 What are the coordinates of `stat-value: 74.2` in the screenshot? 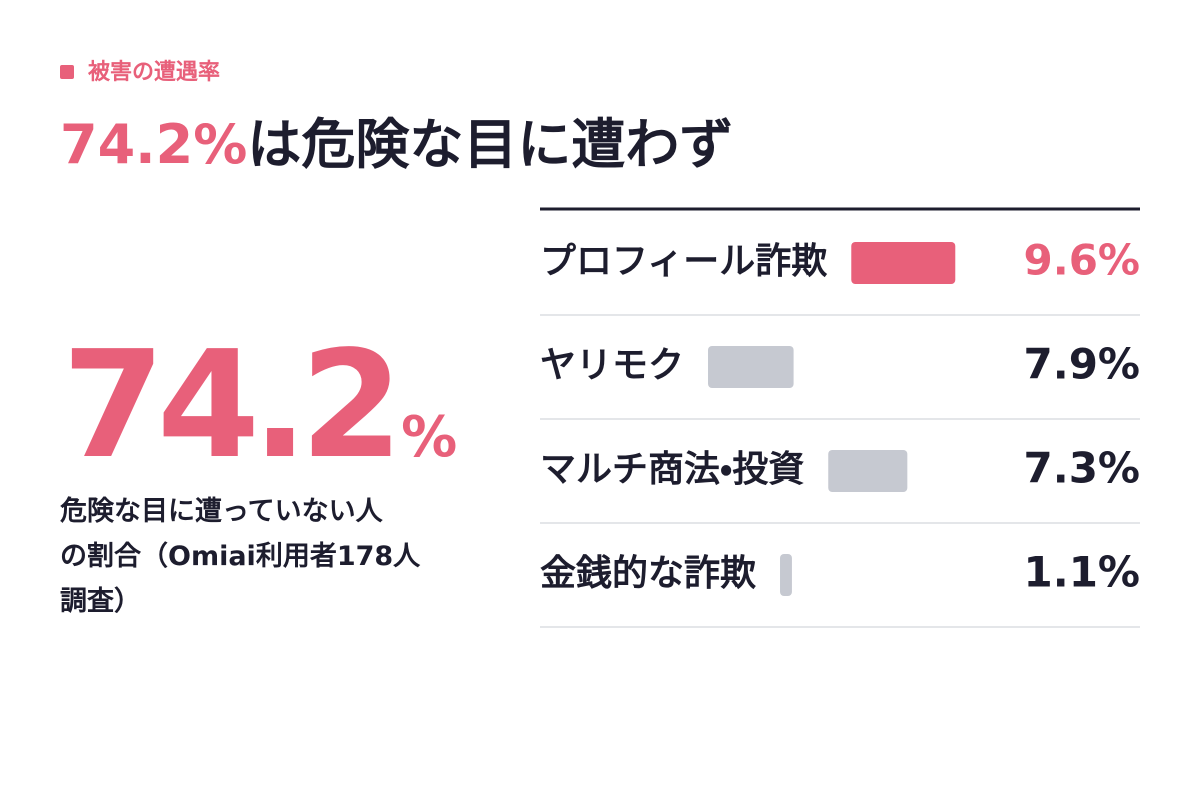 It's located at (228, 405).